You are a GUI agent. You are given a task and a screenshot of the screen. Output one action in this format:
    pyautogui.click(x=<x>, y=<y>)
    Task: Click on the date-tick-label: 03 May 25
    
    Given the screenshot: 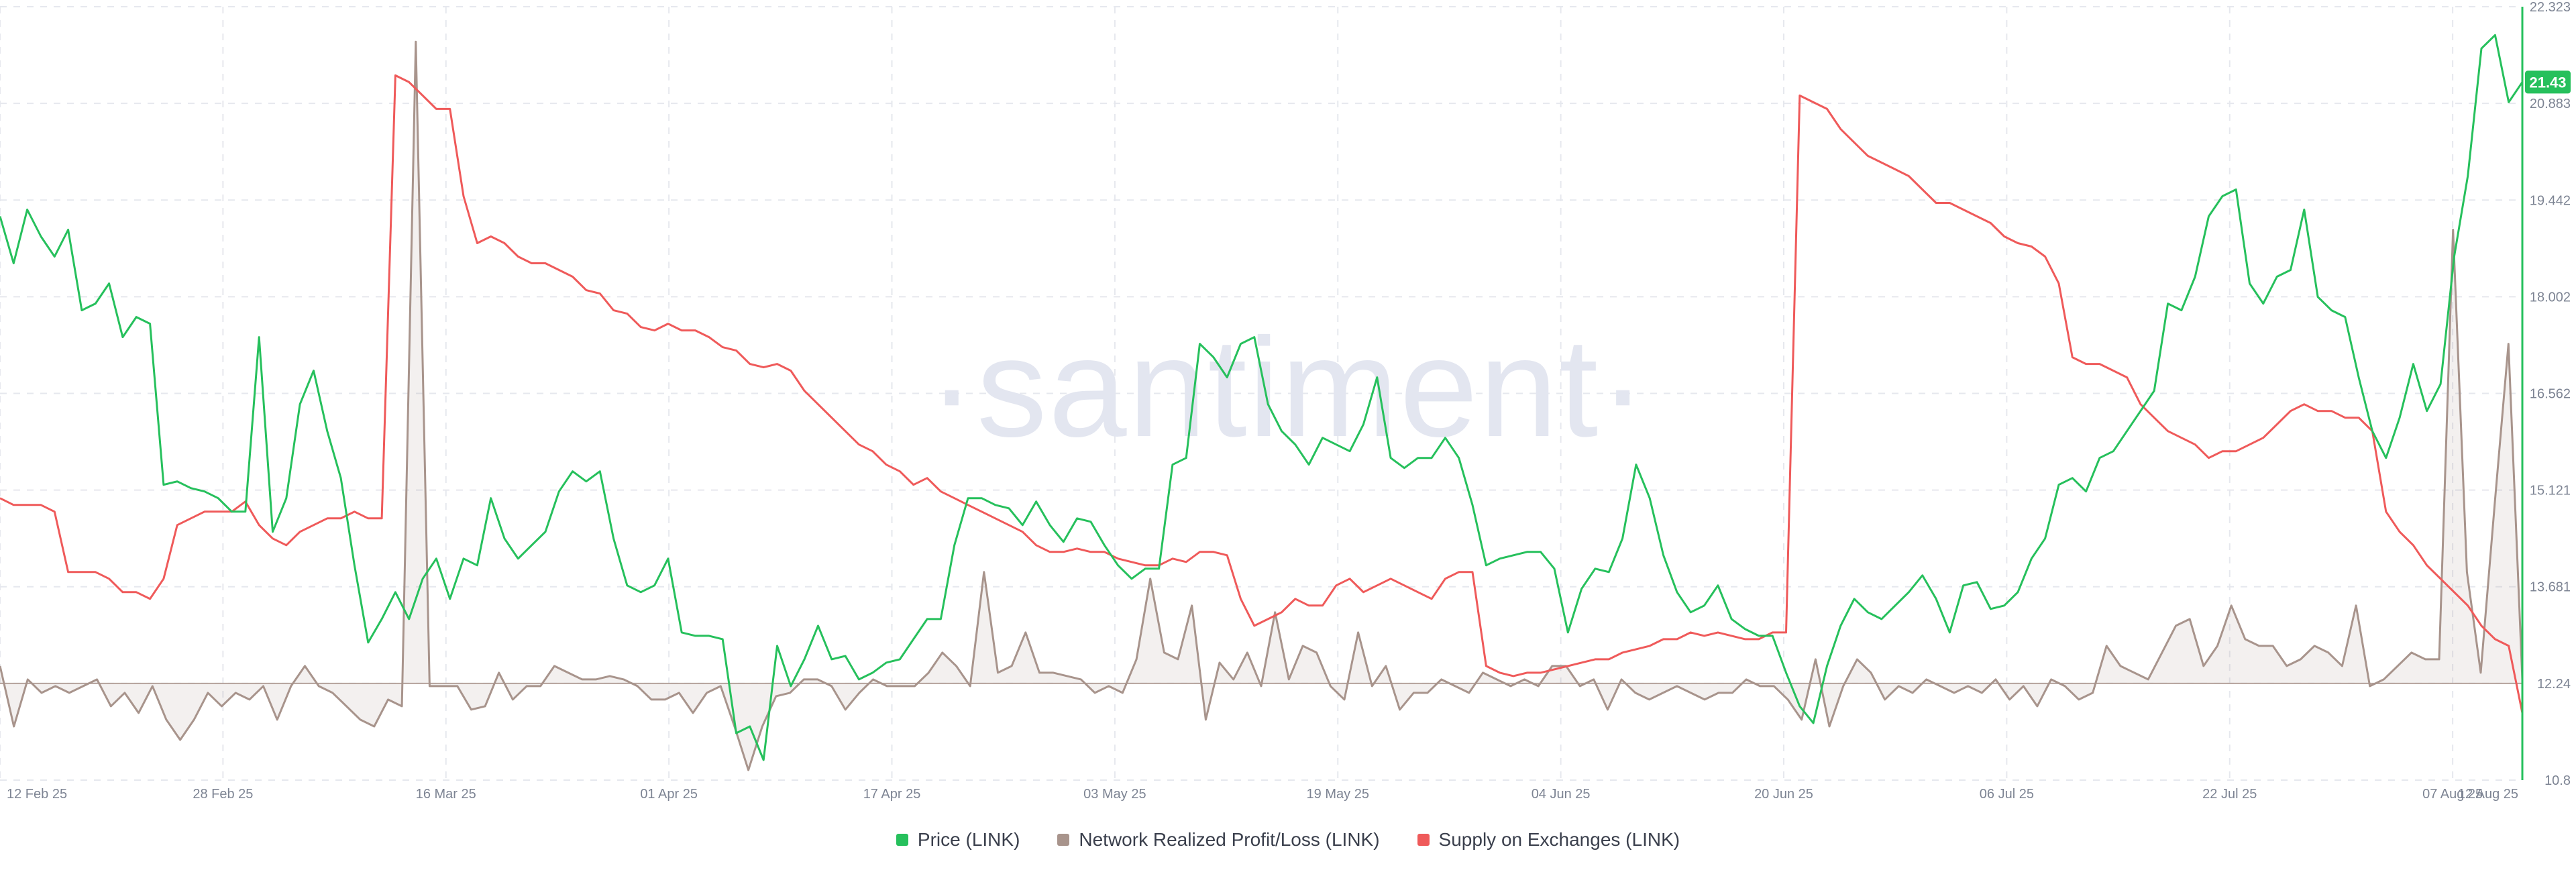 What is the action you would take?
    pyautogui.click(x=1114, y=795)
    